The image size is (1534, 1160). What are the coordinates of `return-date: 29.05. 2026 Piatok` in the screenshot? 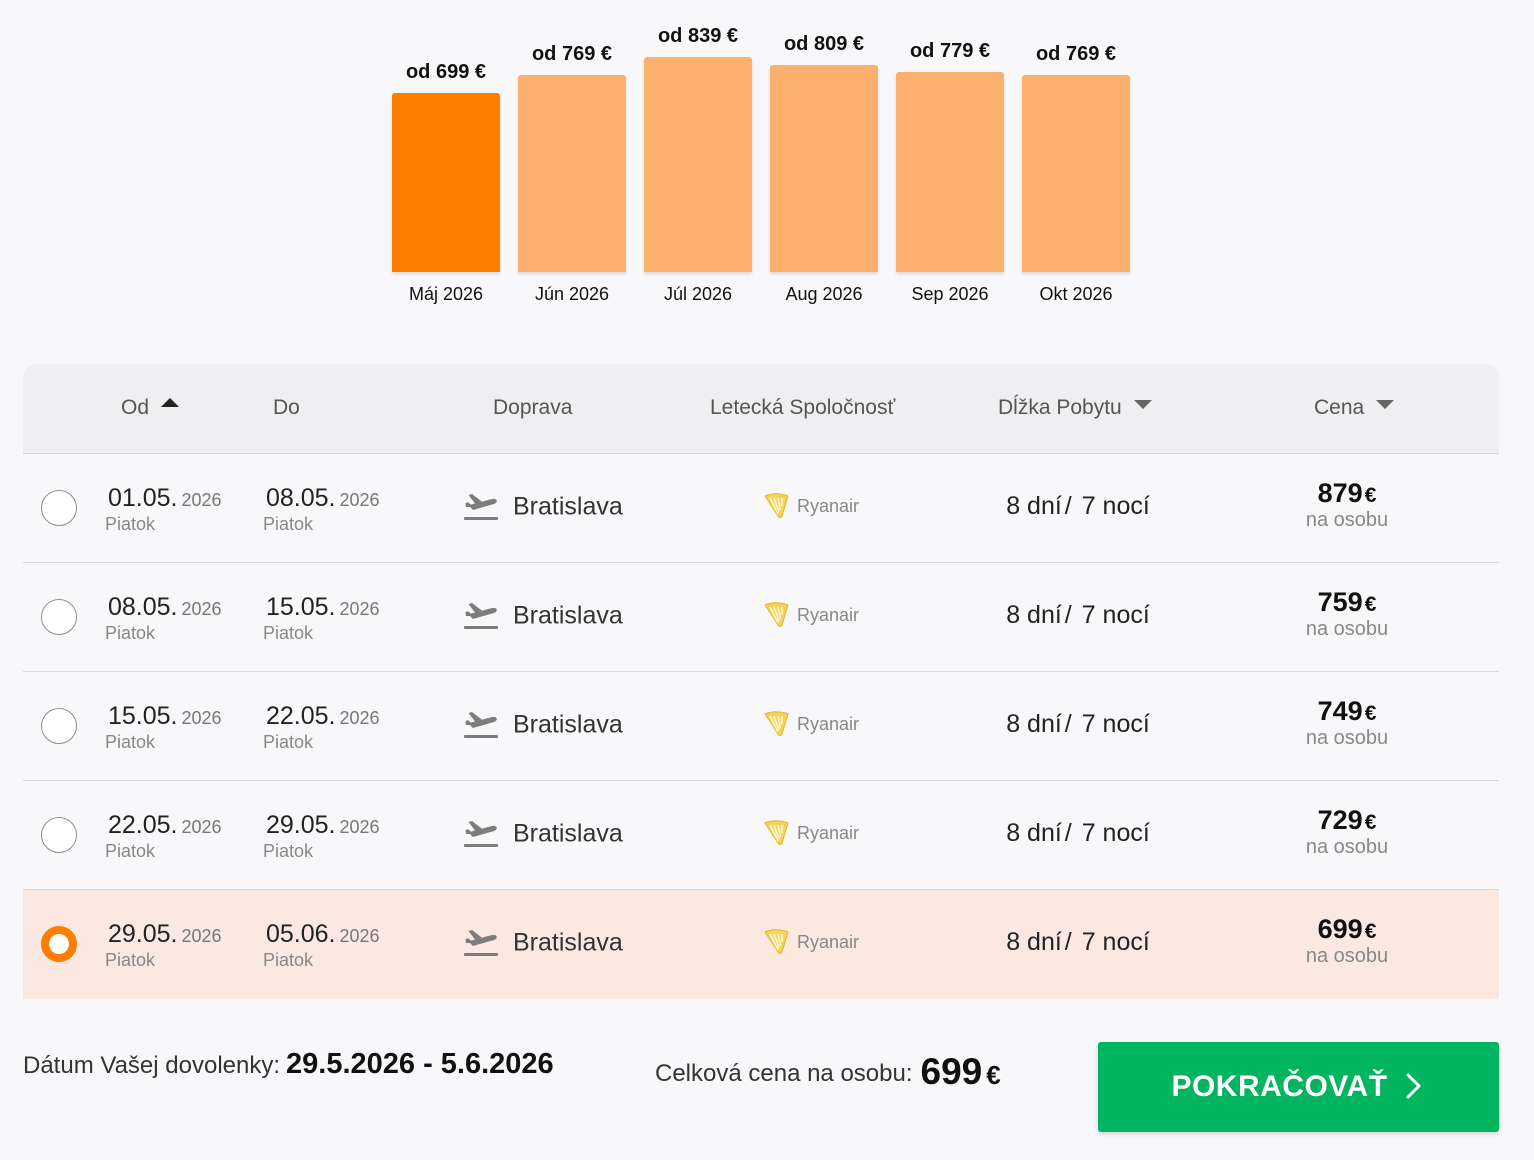 It's located at (321, 836).